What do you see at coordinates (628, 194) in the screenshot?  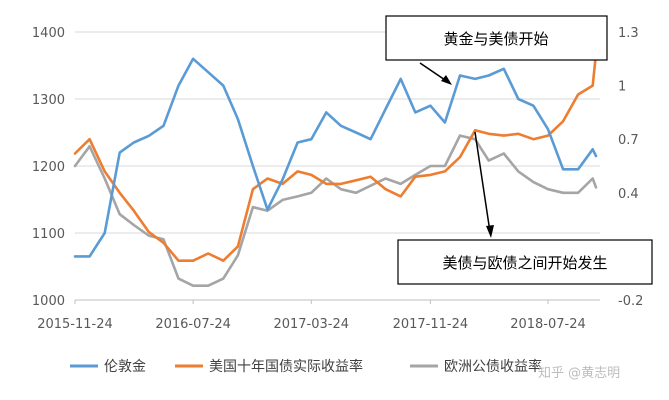 I see `y-right-tick-label: 0.4` at bounding box center [628, 194].